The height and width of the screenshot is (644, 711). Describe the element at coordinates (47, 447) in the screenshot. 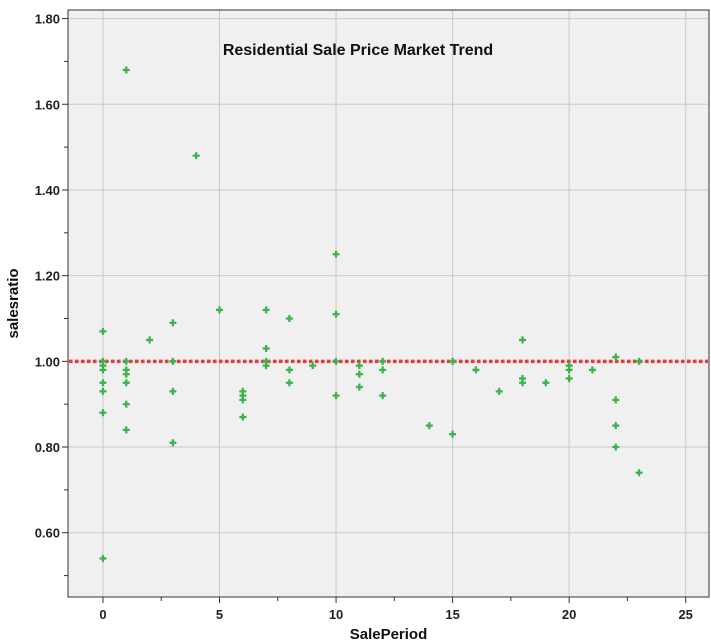

I see `y-tick-label: 0.80` at that location.